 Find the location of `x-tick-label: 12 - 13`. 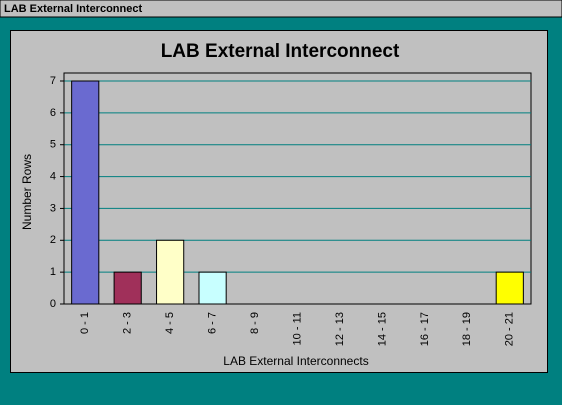

x-tick-label: 12 - 13 is located at coordinates (340, 329).